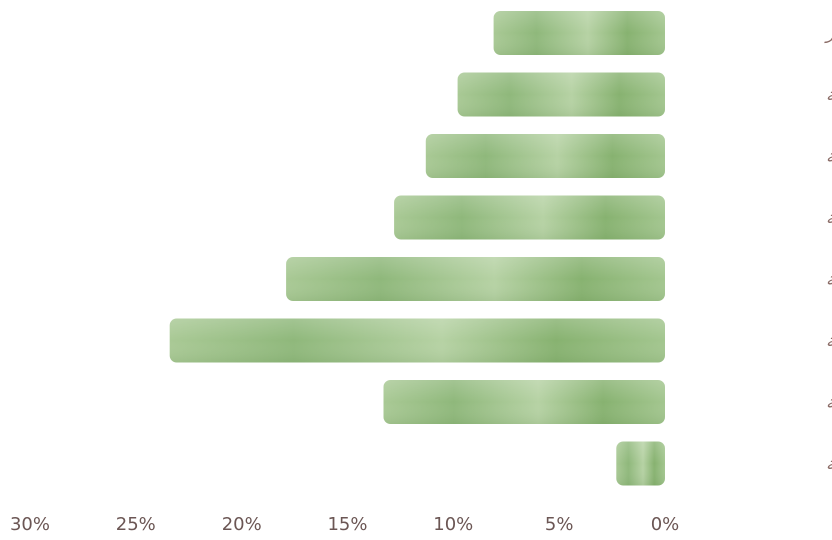 This screenshot has height=540, width=832. What do you see at coordinates (829, 403) in the screenshot?
I see `category-label: 25-29 سنة` at bounding box center [829, 403].